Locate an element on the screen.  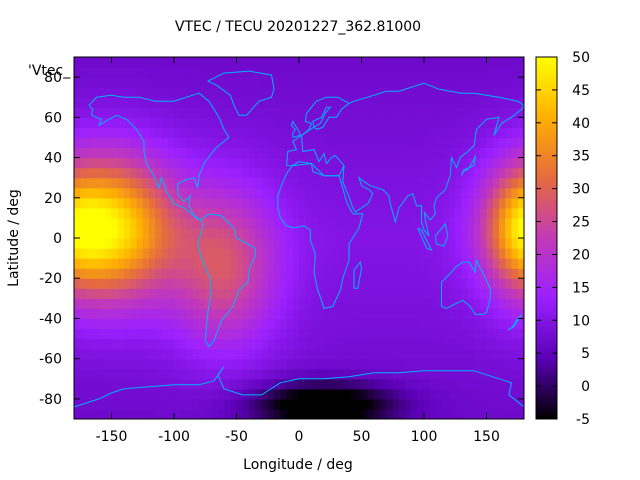
borneo-outline is located at coordinates (441, 234).